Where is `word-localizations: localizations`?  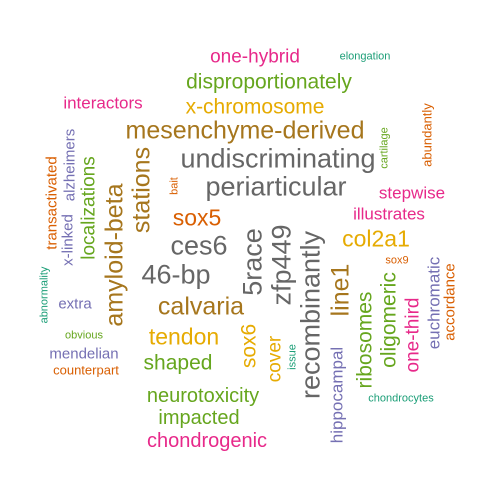
word-localizations: localizations is located at coordinates (89, 208).